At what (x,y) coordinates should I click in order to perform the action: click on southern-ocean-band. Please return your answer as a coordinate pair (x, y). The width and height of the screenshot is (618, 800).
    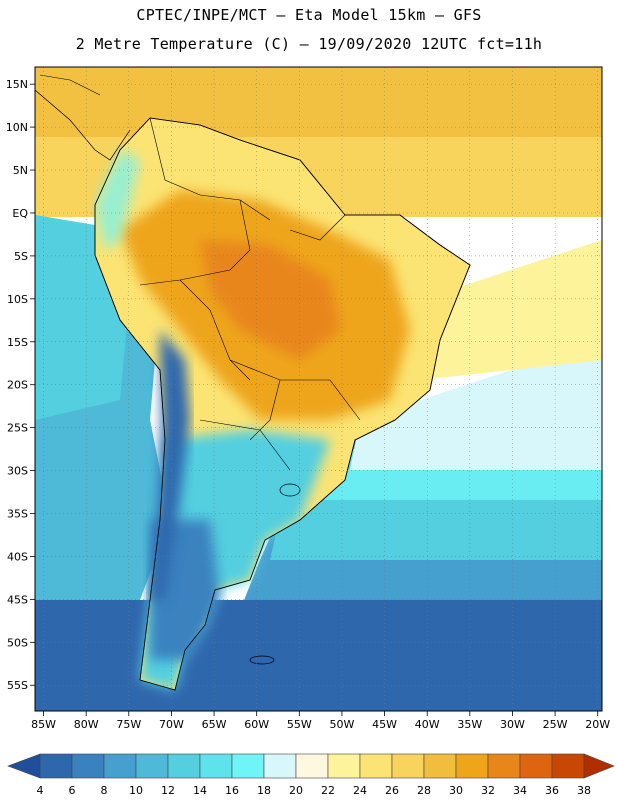
    Looking at the image, I should click on (318, 655).